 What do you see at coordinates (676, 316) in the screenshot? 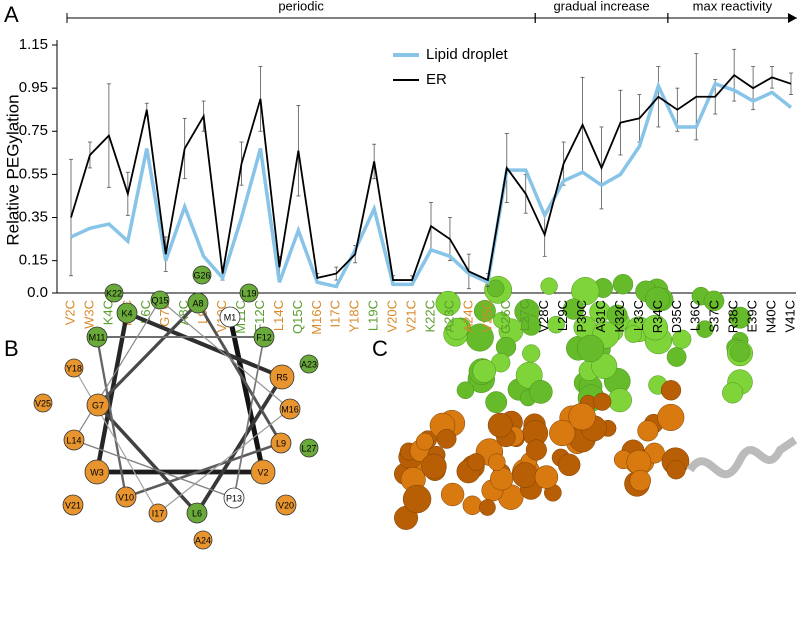
I see `x-tick-label: D35C` at bounding box center [676, 316].